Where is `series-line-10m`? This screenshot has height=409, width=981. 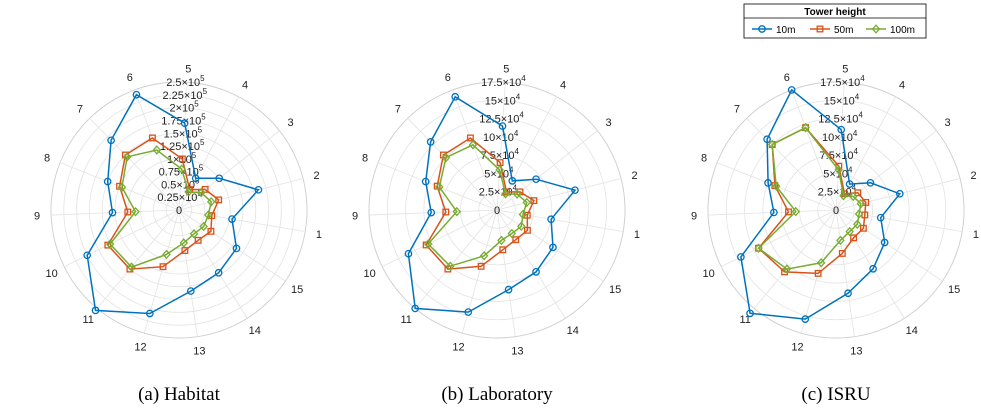
series-line-10m is located at coordinates (492, 204).